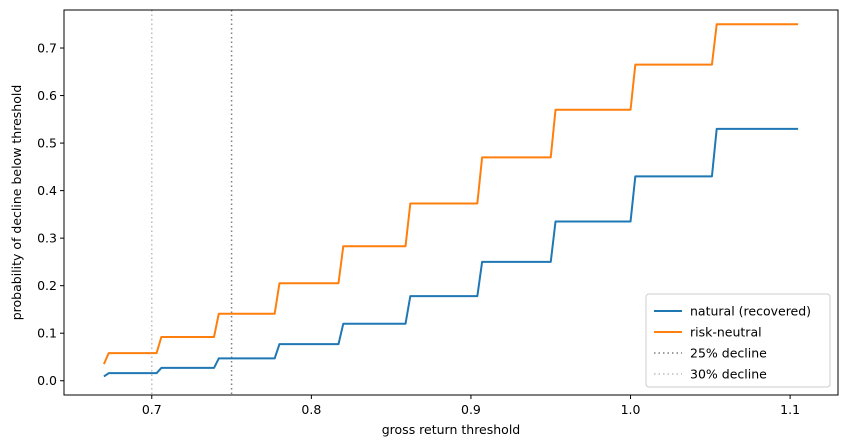  Describe the element at coordinates (631, 409) in the screenshot. I see `x-tick-label: 1.0` at that location.